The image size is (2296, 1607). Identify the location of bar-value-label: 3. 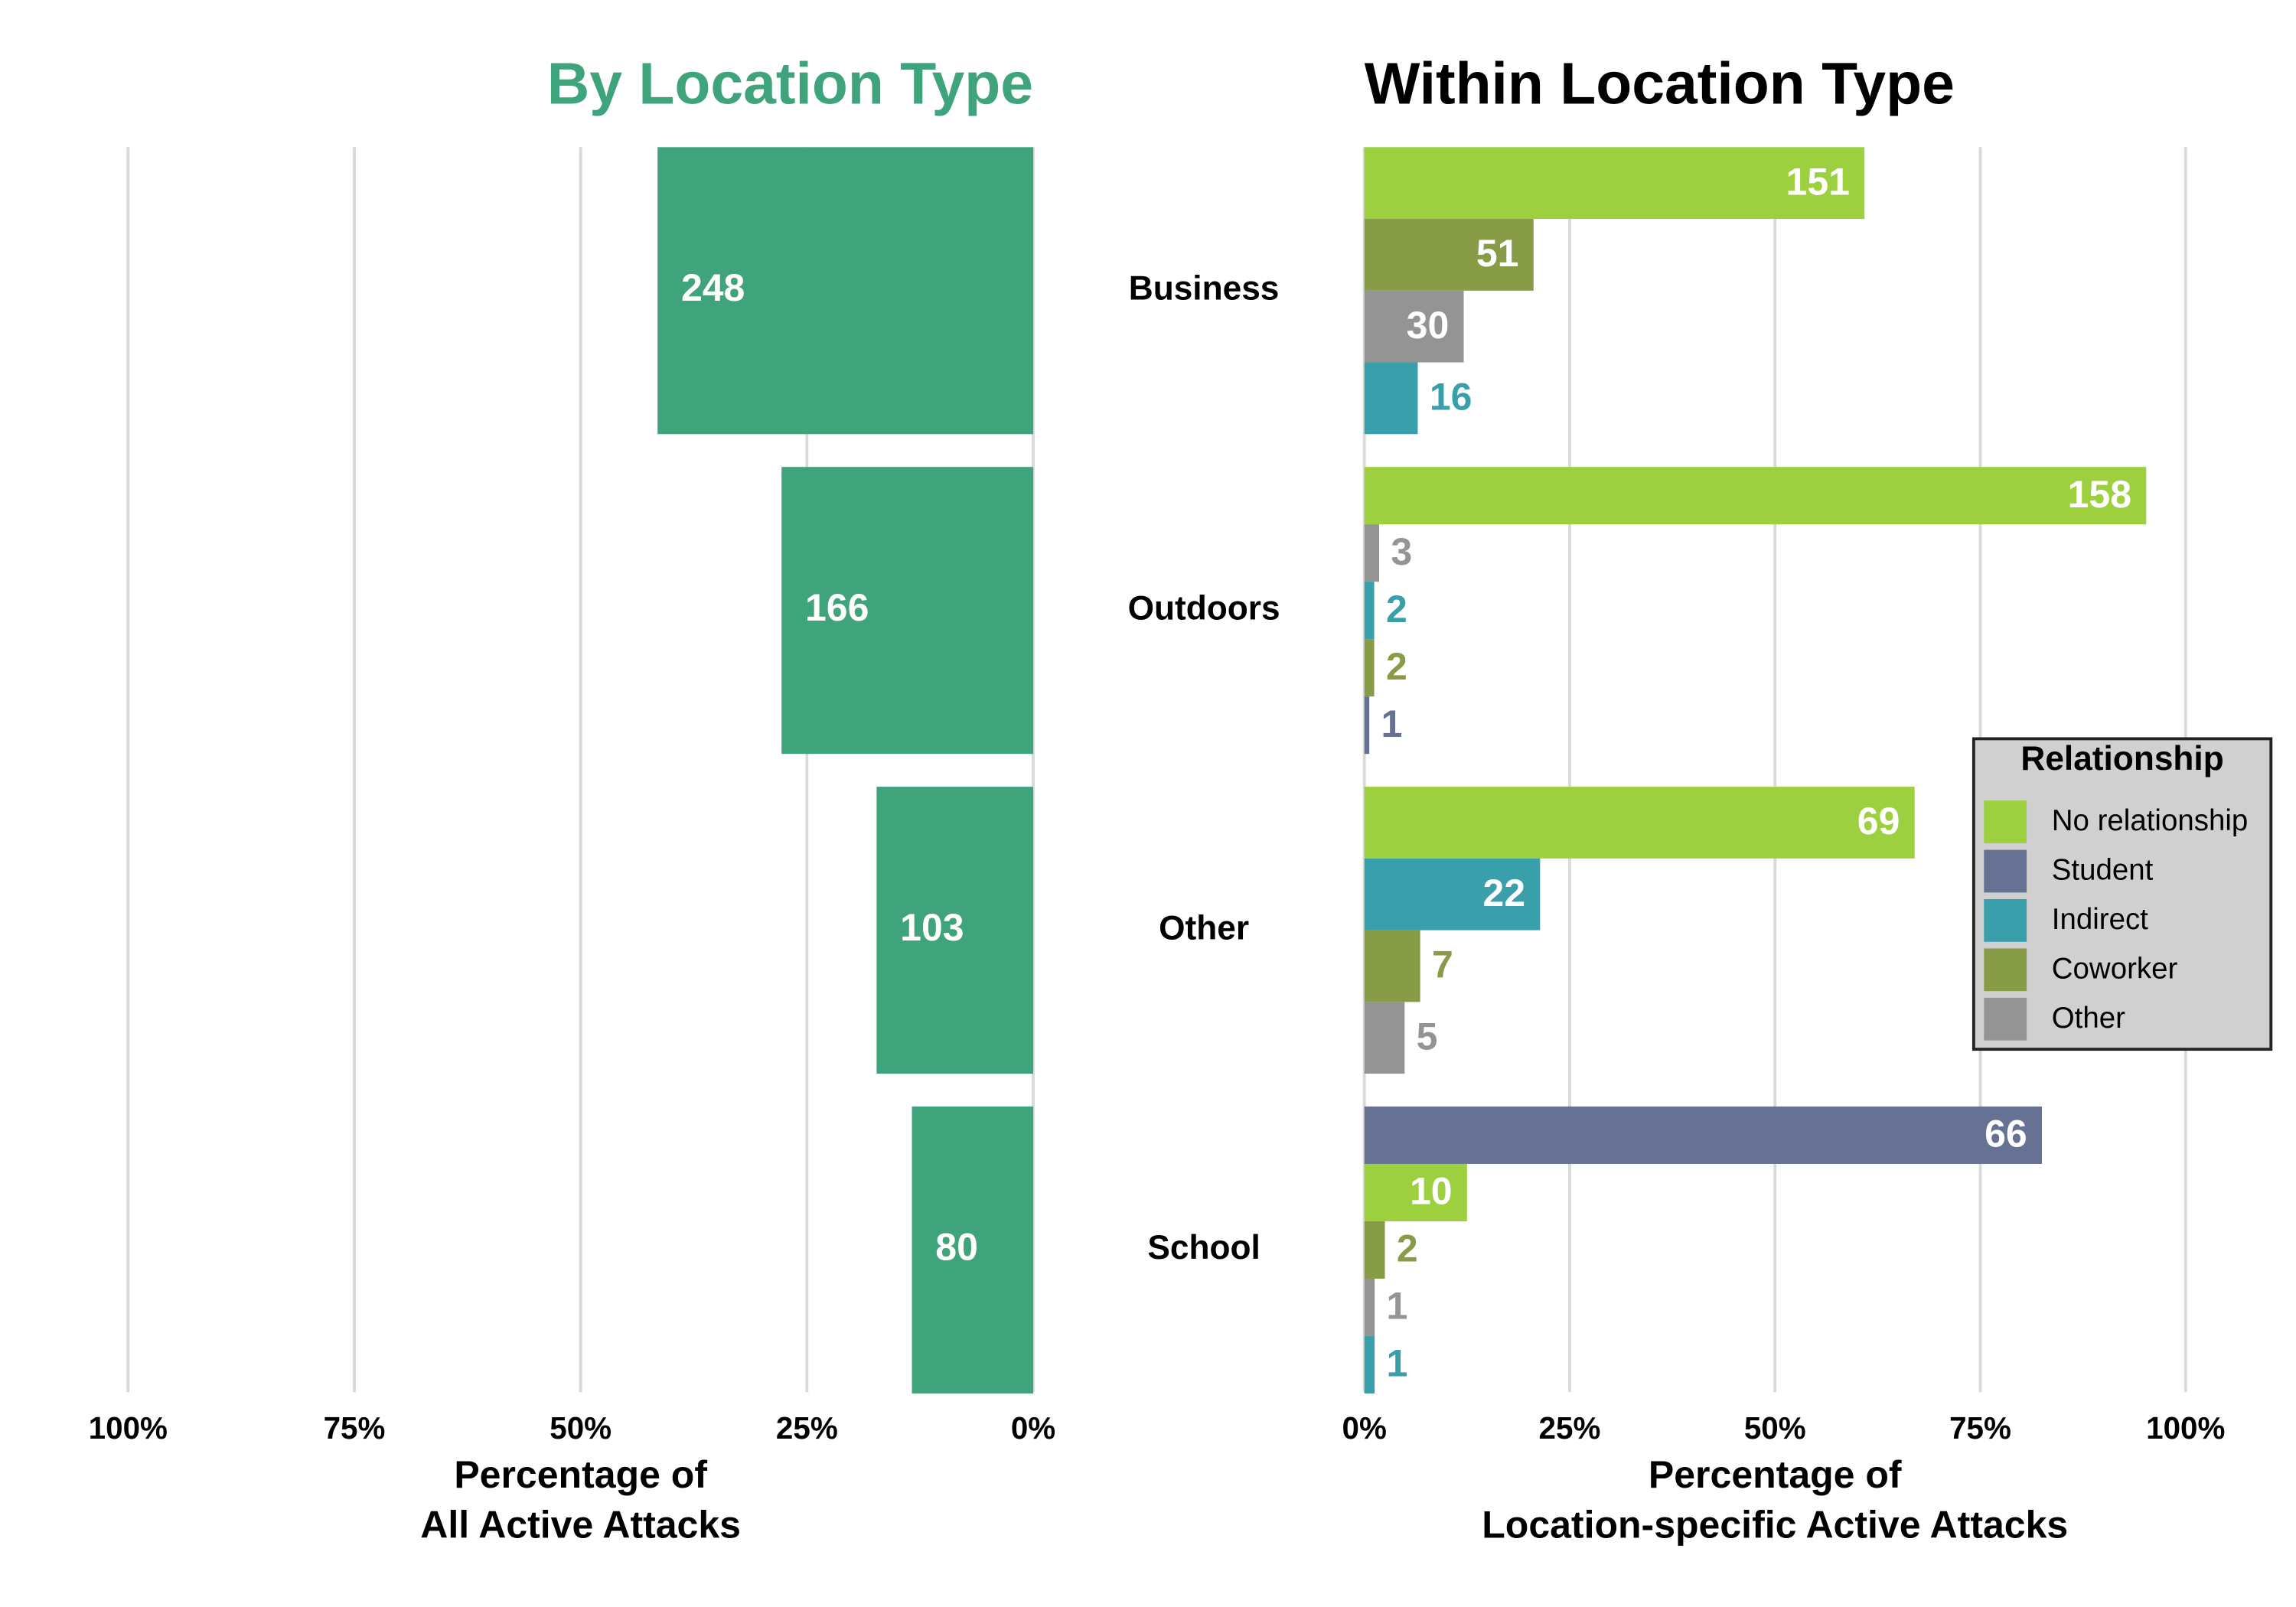
(1401, 551).